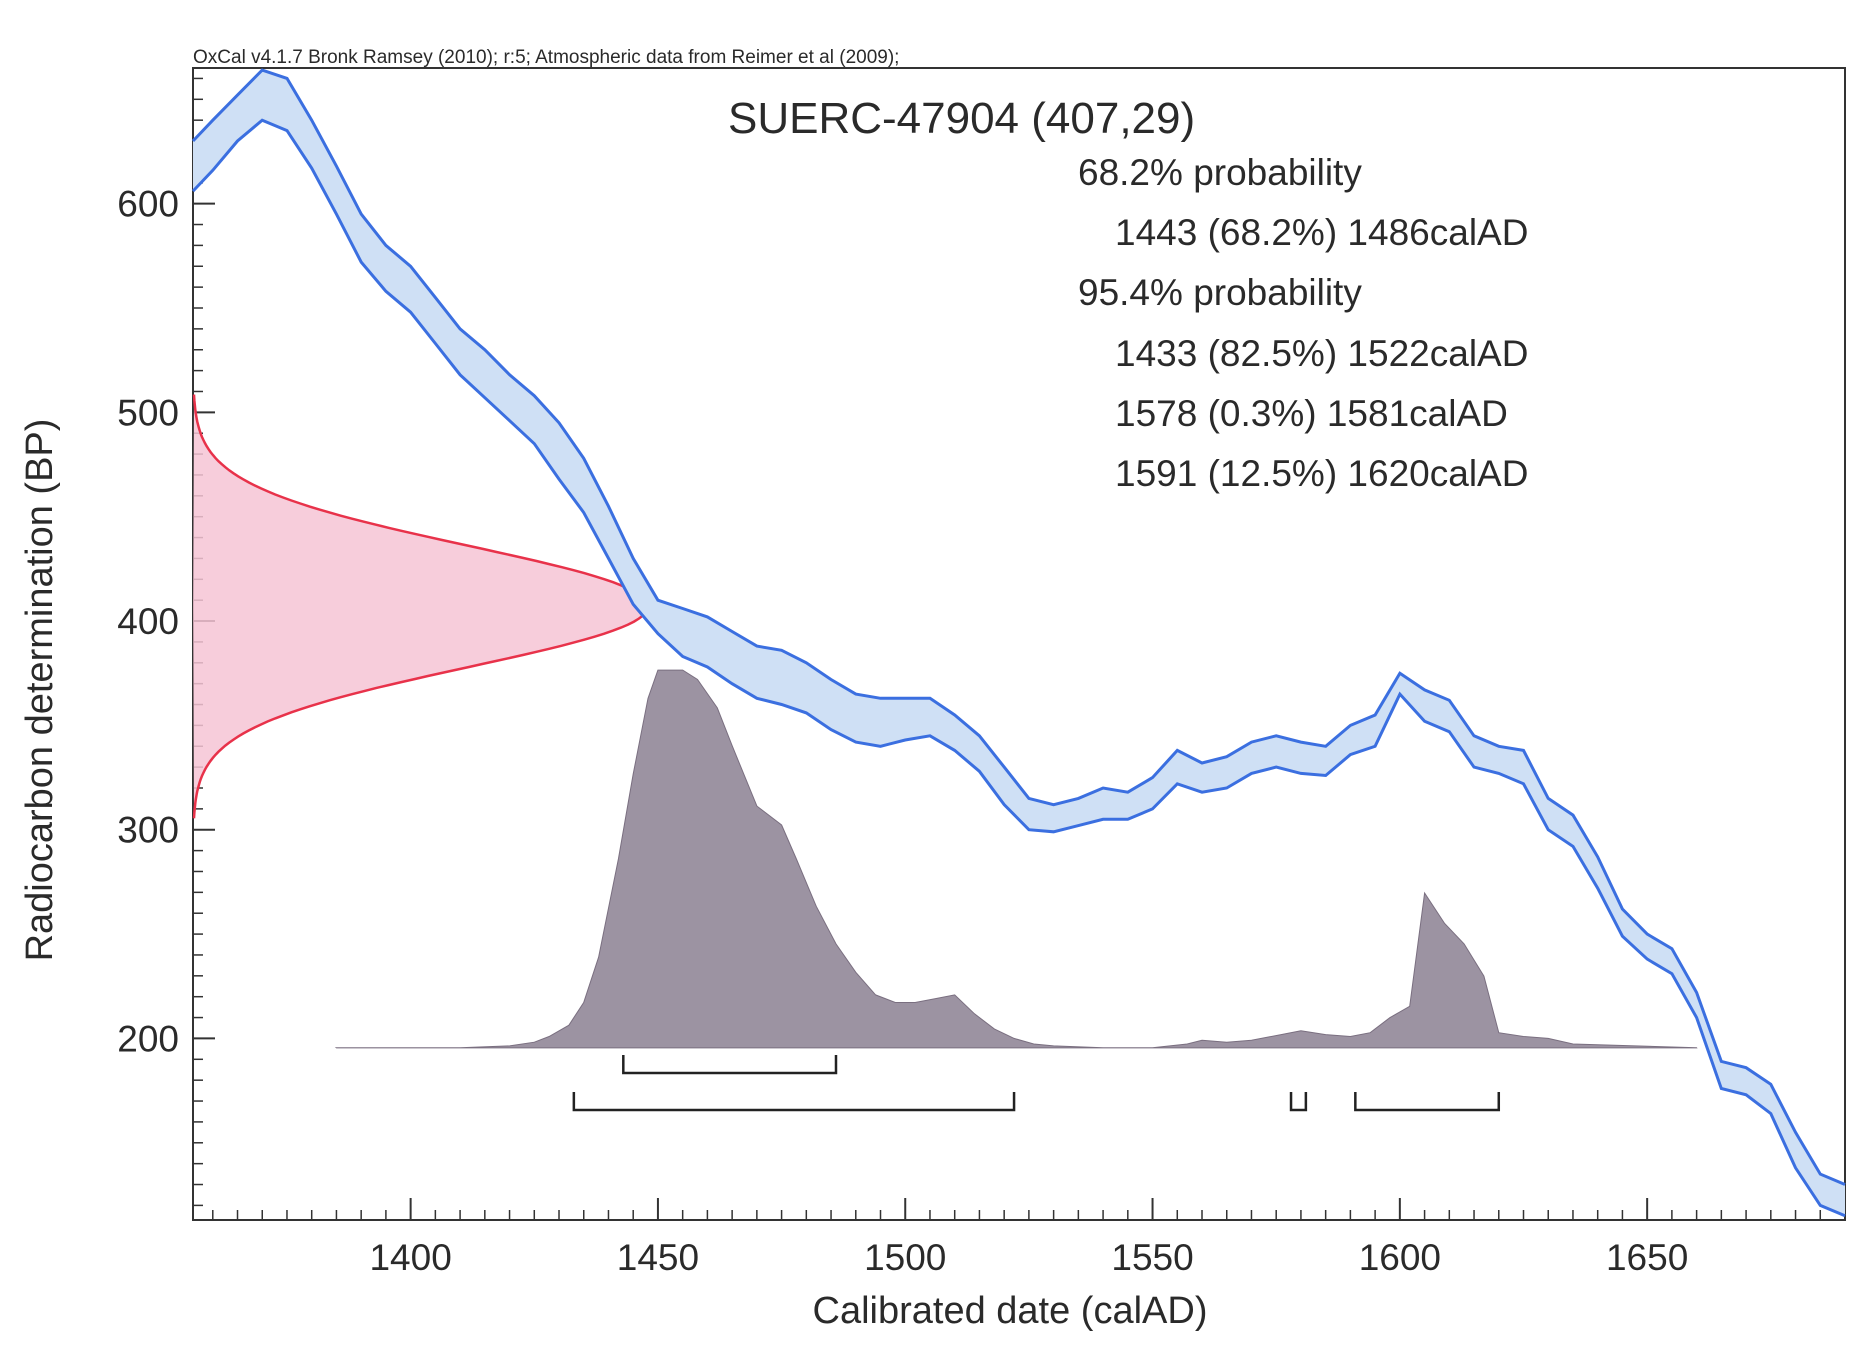 The image size is (1857, 1356). I want to click on range-brackets, so click(1036, 1083).